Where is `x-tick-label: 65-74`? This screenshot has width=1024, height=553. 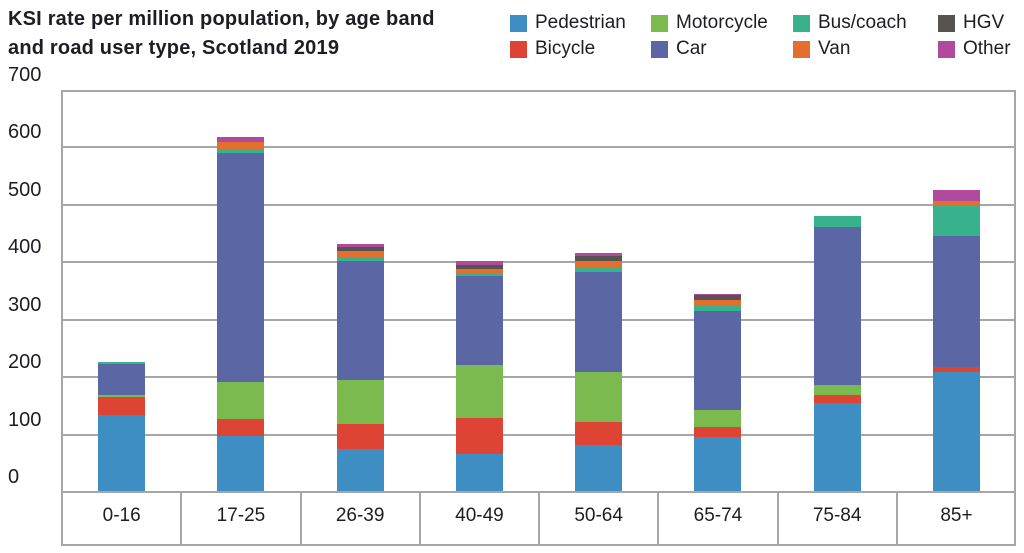
x-tick-label: 65-74 is located at coordinates (718, 515).